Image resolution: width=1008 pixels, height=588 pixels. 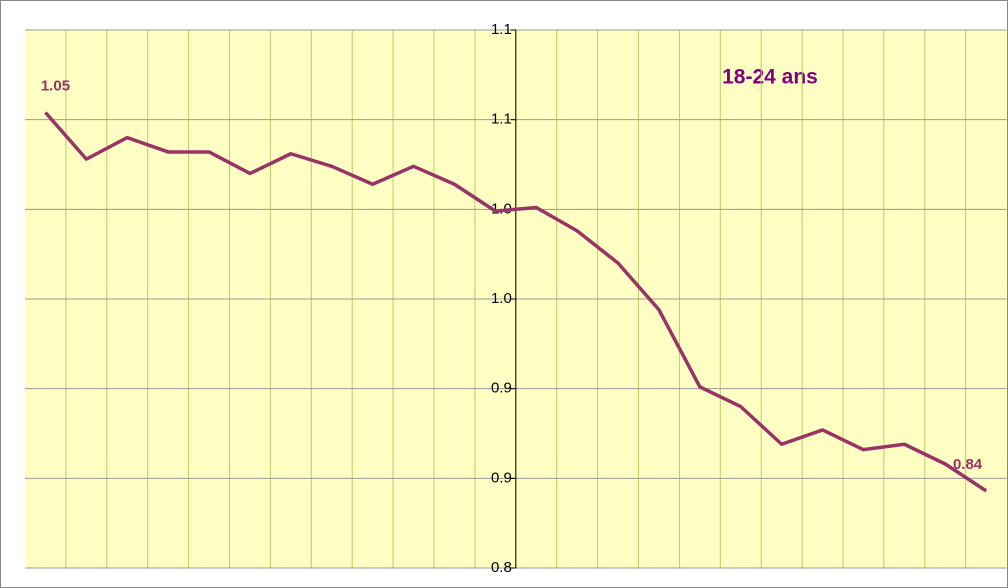 I want to click on data-label: 0.84, so click(x=968, y=464).